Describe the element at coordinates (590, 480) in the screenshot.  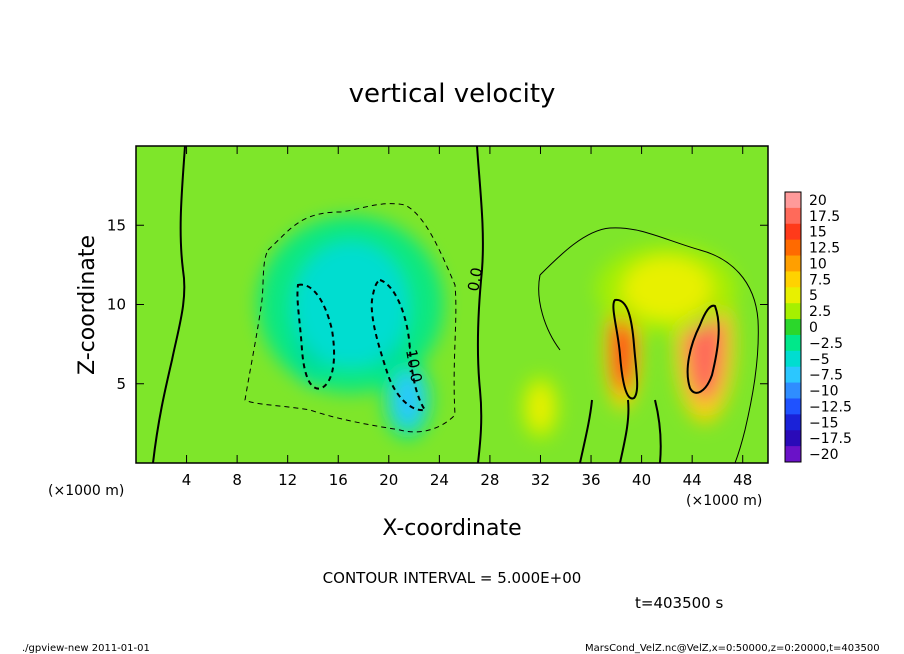
I see `x-tick-label: 36` at that location.